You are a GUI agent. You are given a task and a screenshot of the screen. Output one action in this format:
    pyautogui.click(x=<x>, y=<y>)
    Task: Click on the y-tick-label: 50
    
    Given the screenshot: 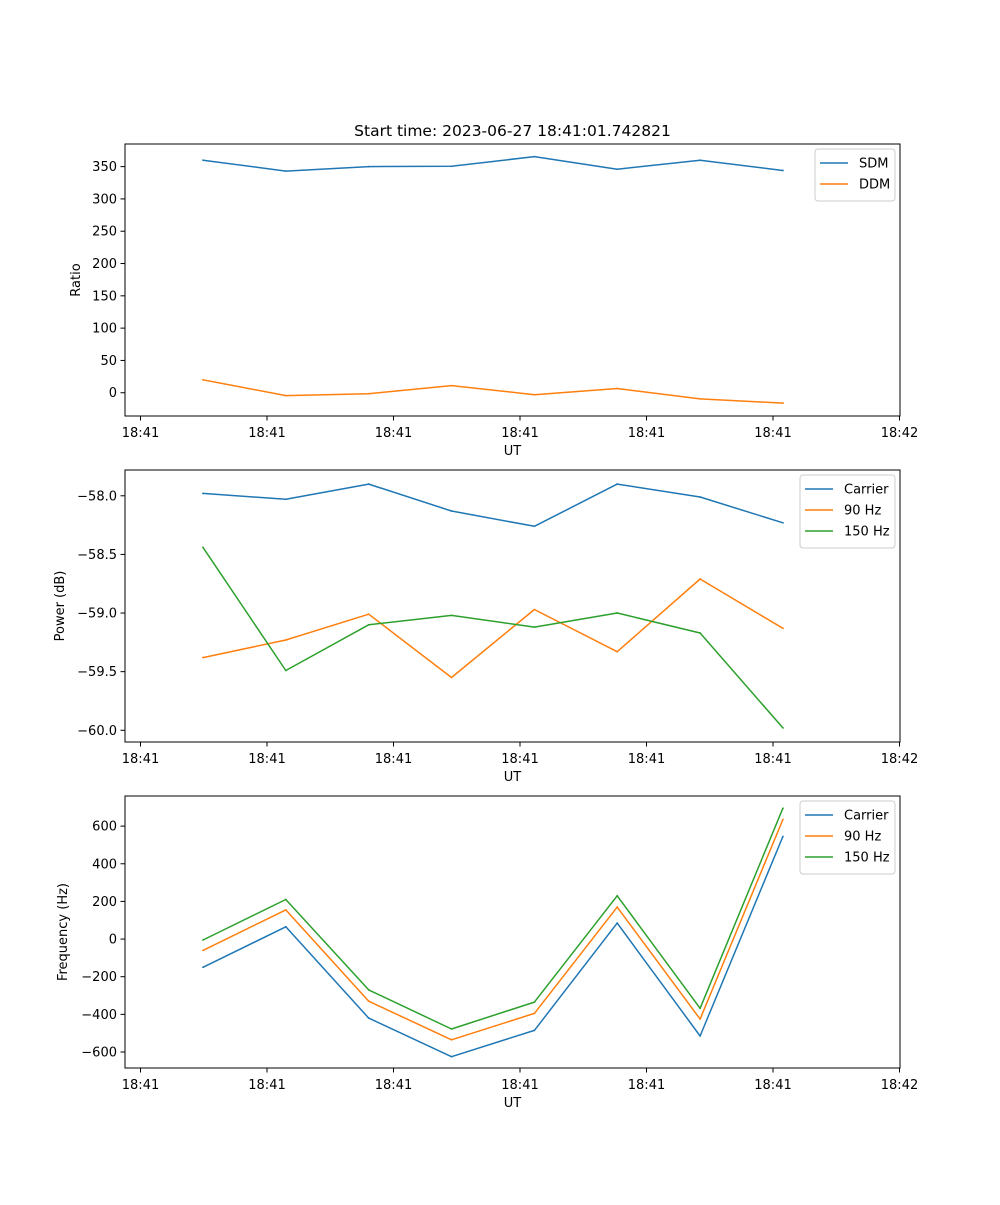 What is the action you would take?
    pyautogui.click(x=108, y=361)
    